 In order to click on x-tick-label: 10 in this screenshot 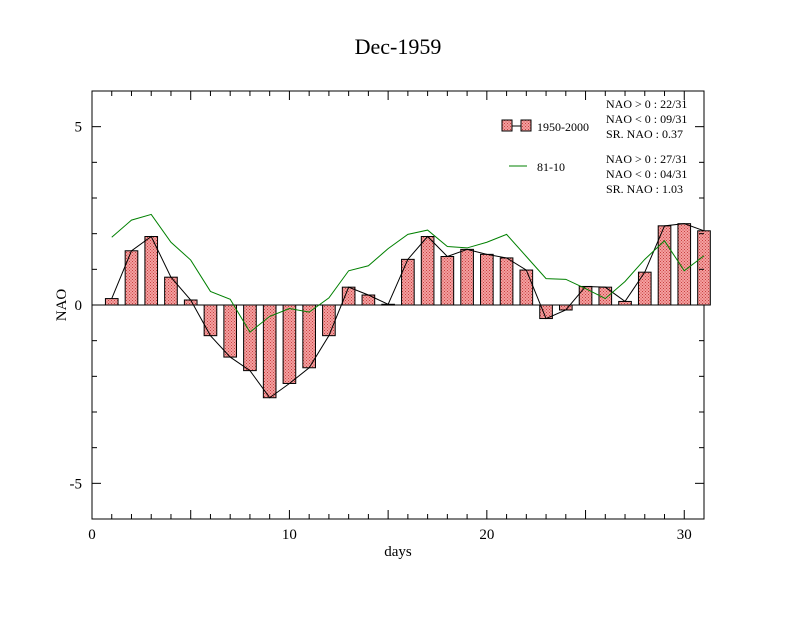, I will do `click(289, 535)`.